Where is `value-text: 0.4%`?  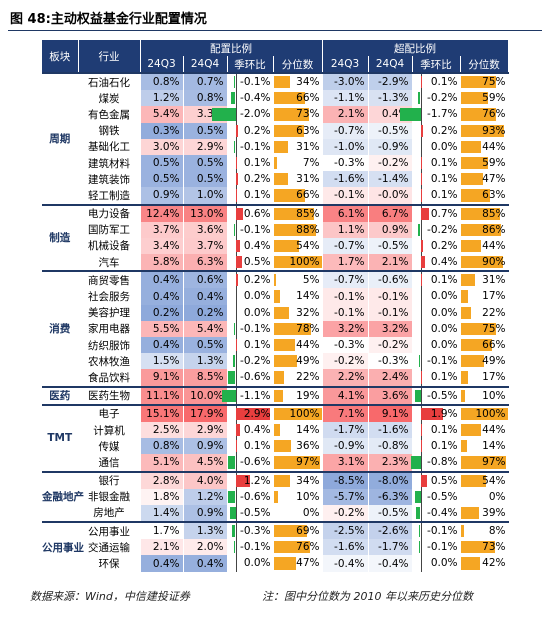 value-text: 0.4% is located at coordinates (166, 563).